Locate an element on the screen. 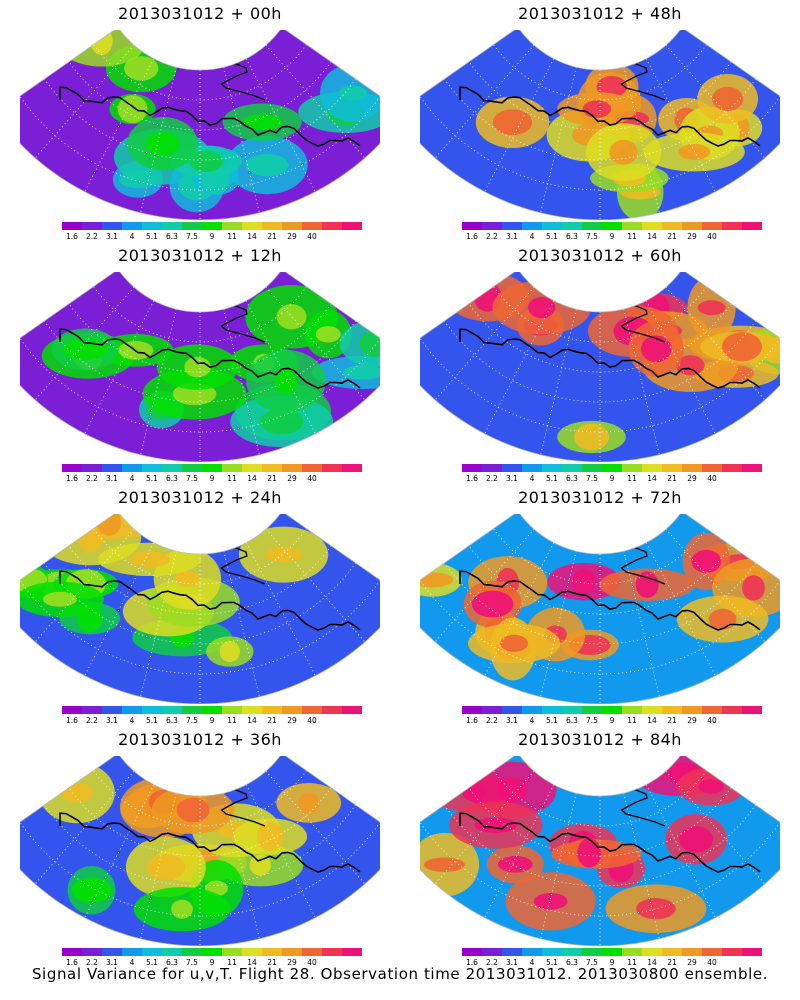 This screenshot has width=800, height=1000. panel-title: 2013031012 + 60h is located at coordinates (600, 255).